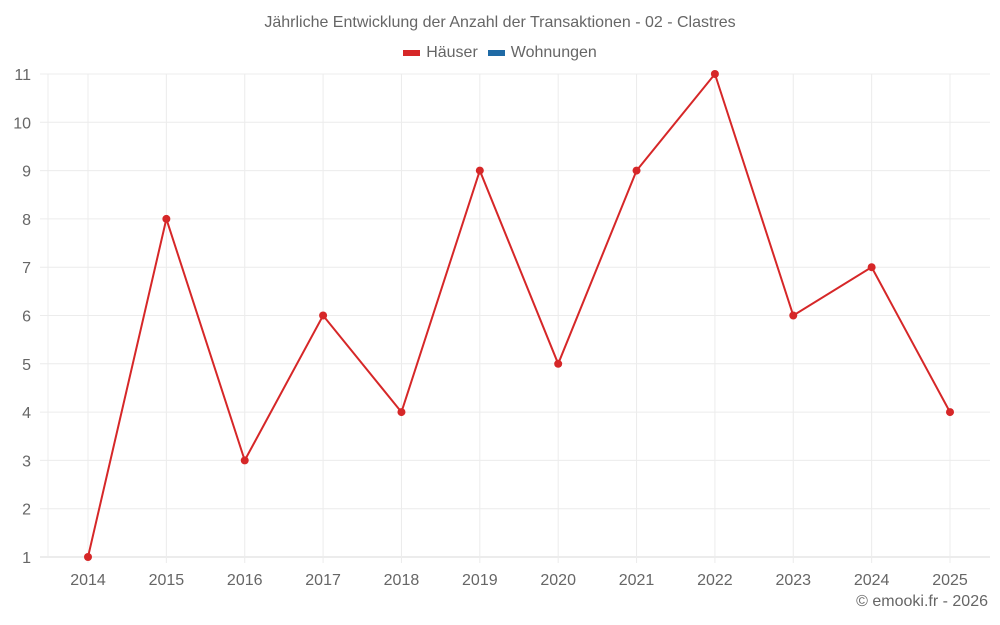  Describe the element at coordinates (245, 580) in the screenshot. I see `x-tick-label: 2016` at that location.